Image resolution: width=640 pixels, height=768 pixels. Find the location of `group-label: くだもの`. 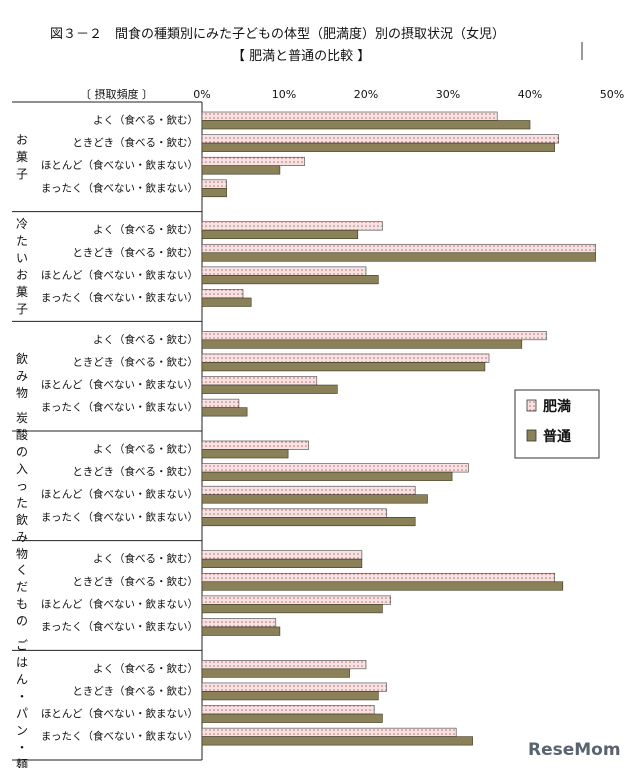

group-label: くだもの is located at coordinates (22, 595).